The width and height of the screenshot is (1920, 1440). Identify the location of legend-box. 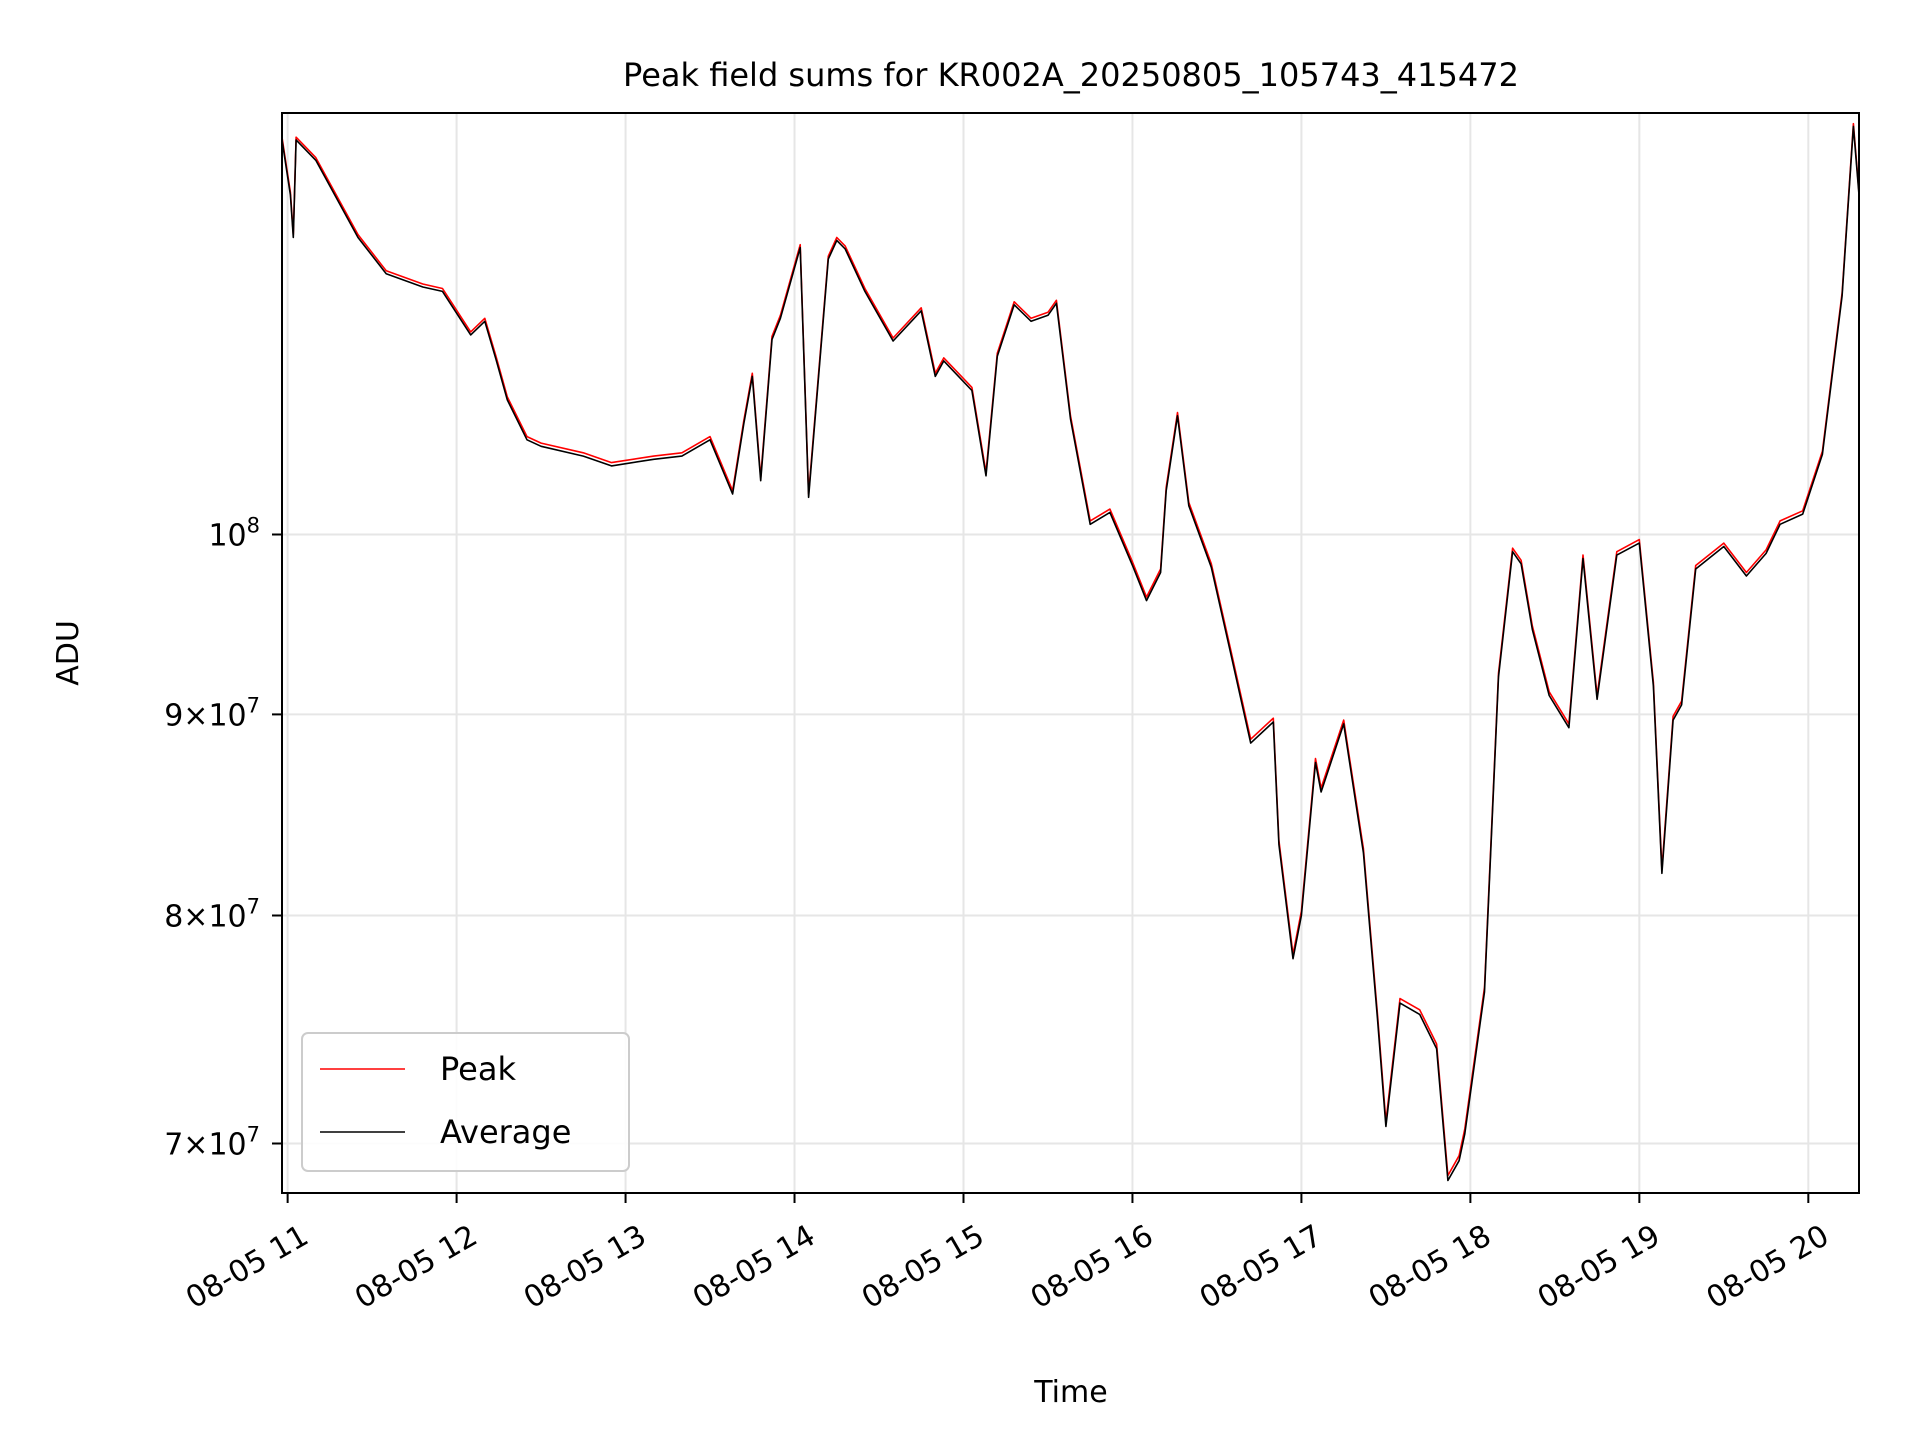
(465, 1102).